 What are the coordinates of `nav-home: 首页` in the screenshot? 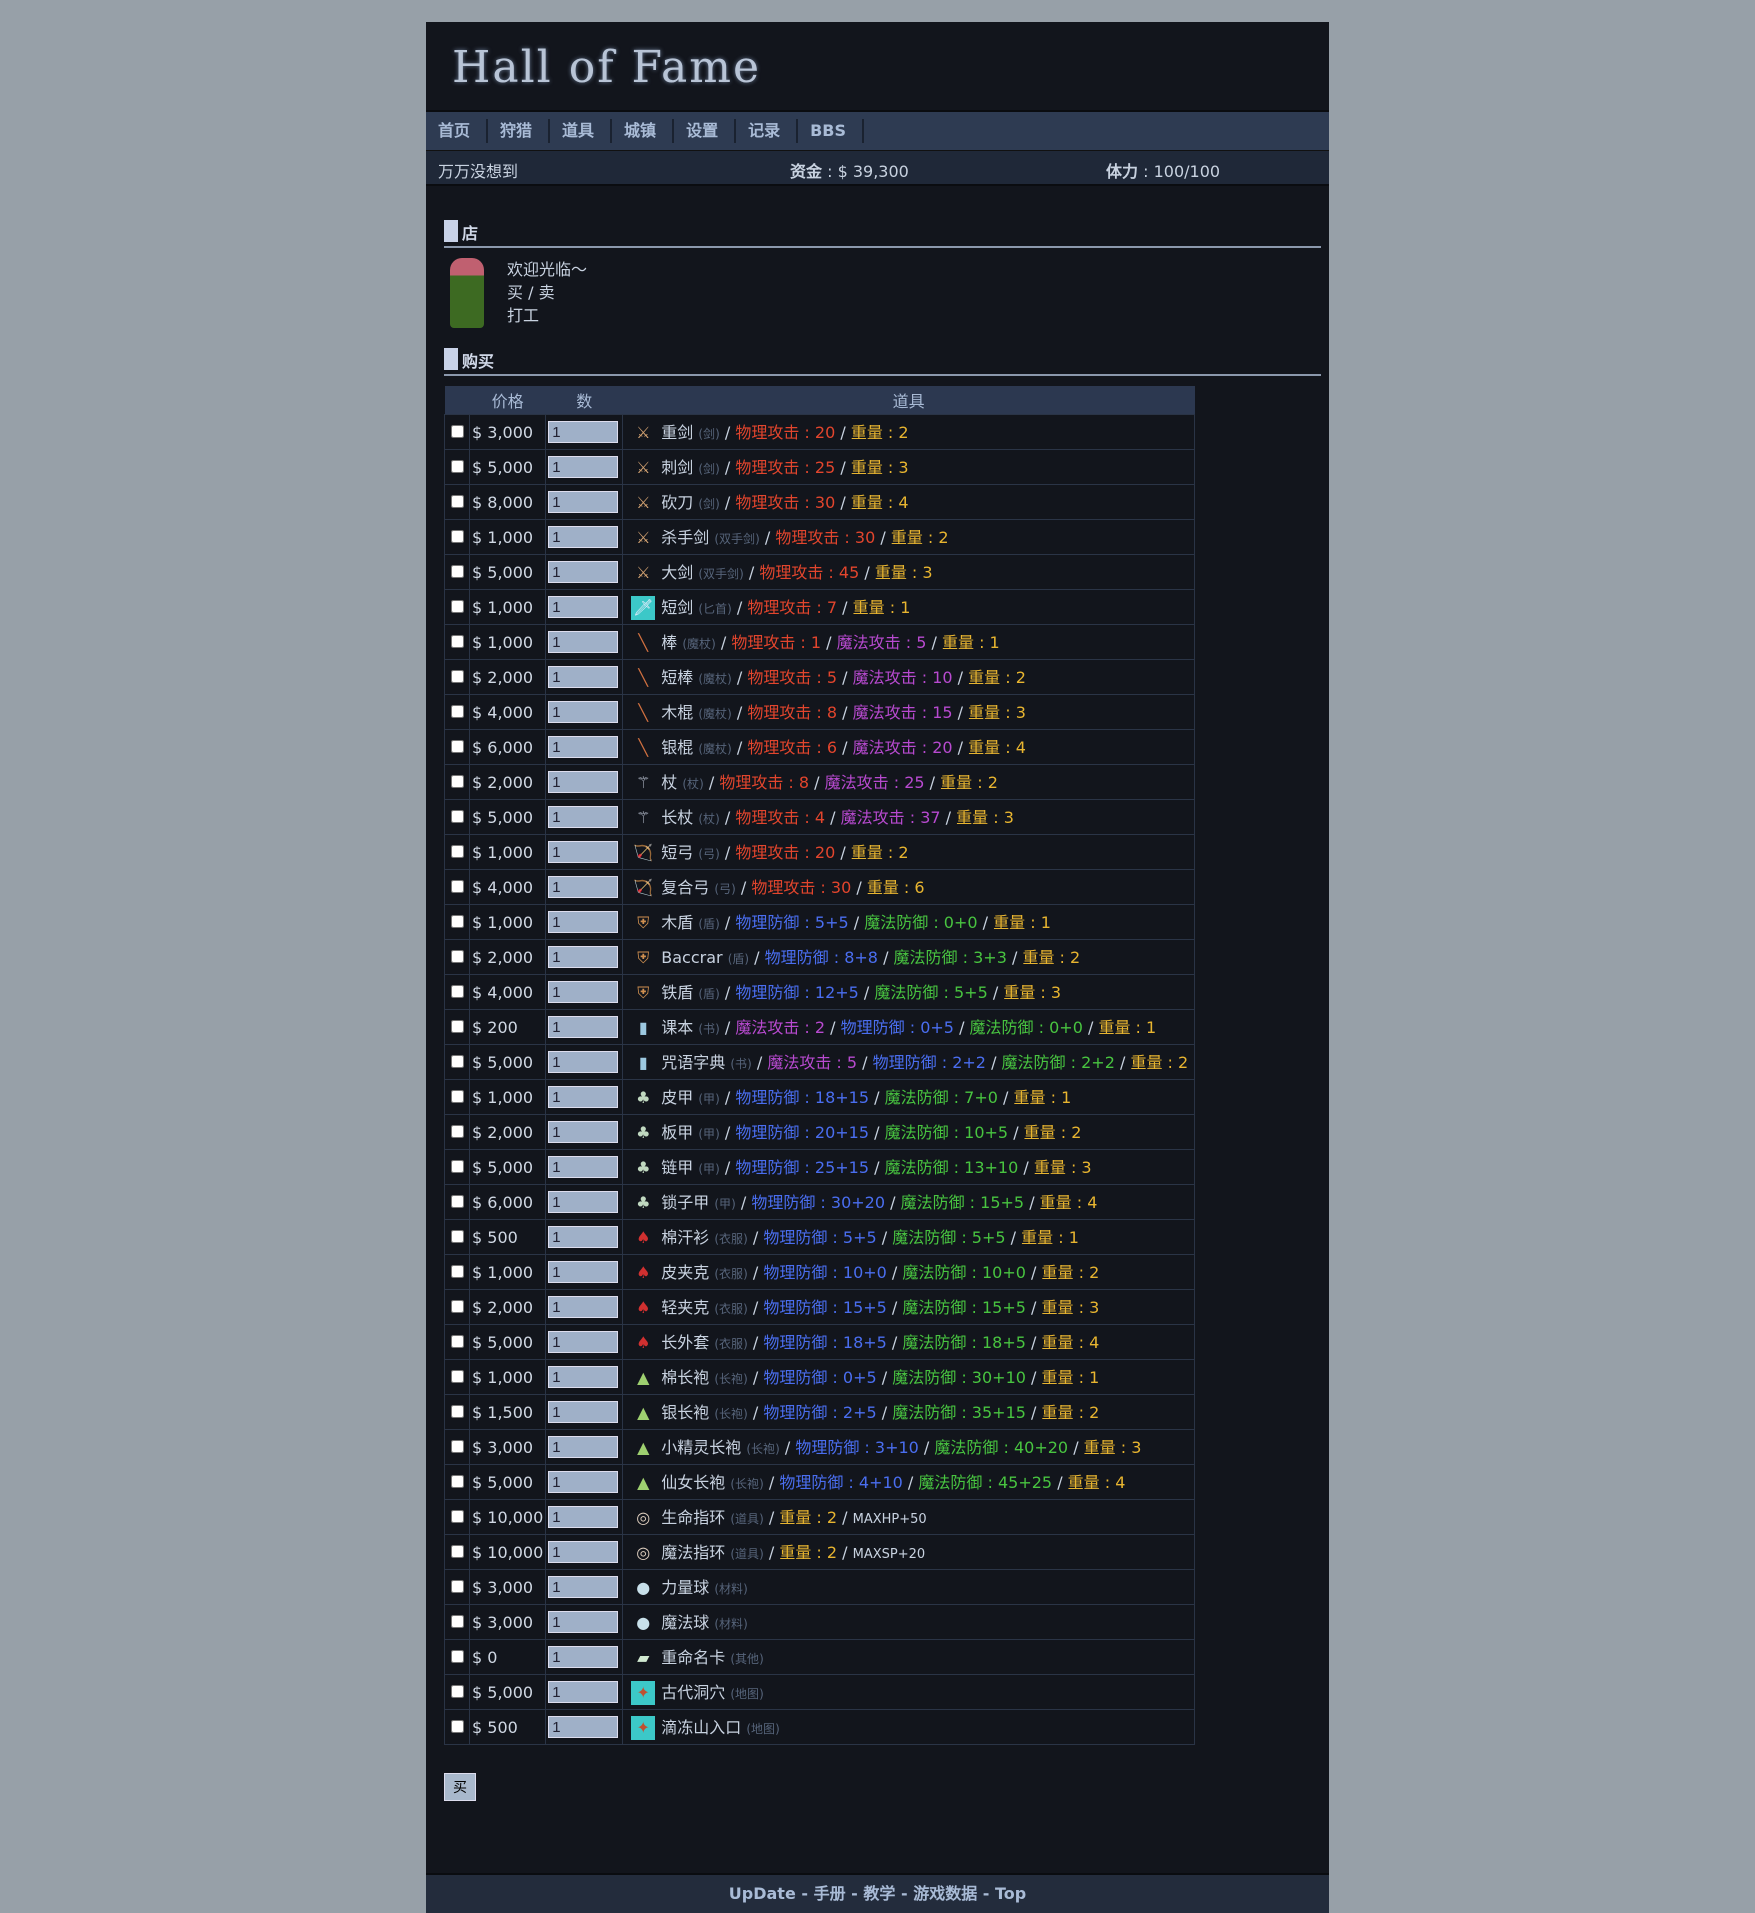 It's located at (457, 131).